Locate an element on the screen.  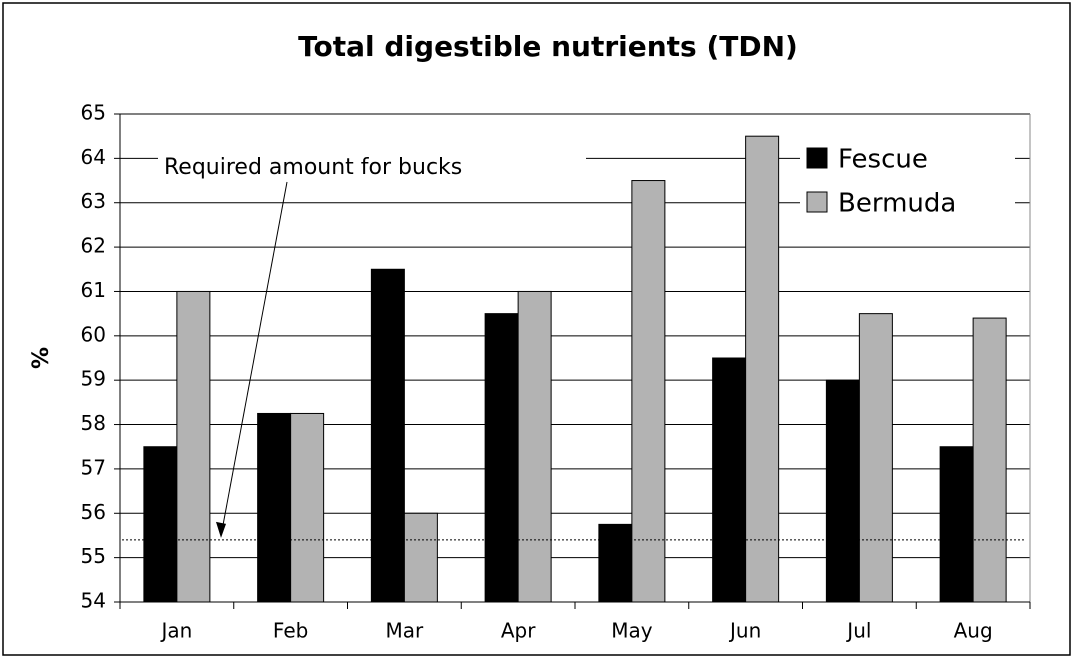
y-tick-label: 63 is located at coordinates (93, 201).